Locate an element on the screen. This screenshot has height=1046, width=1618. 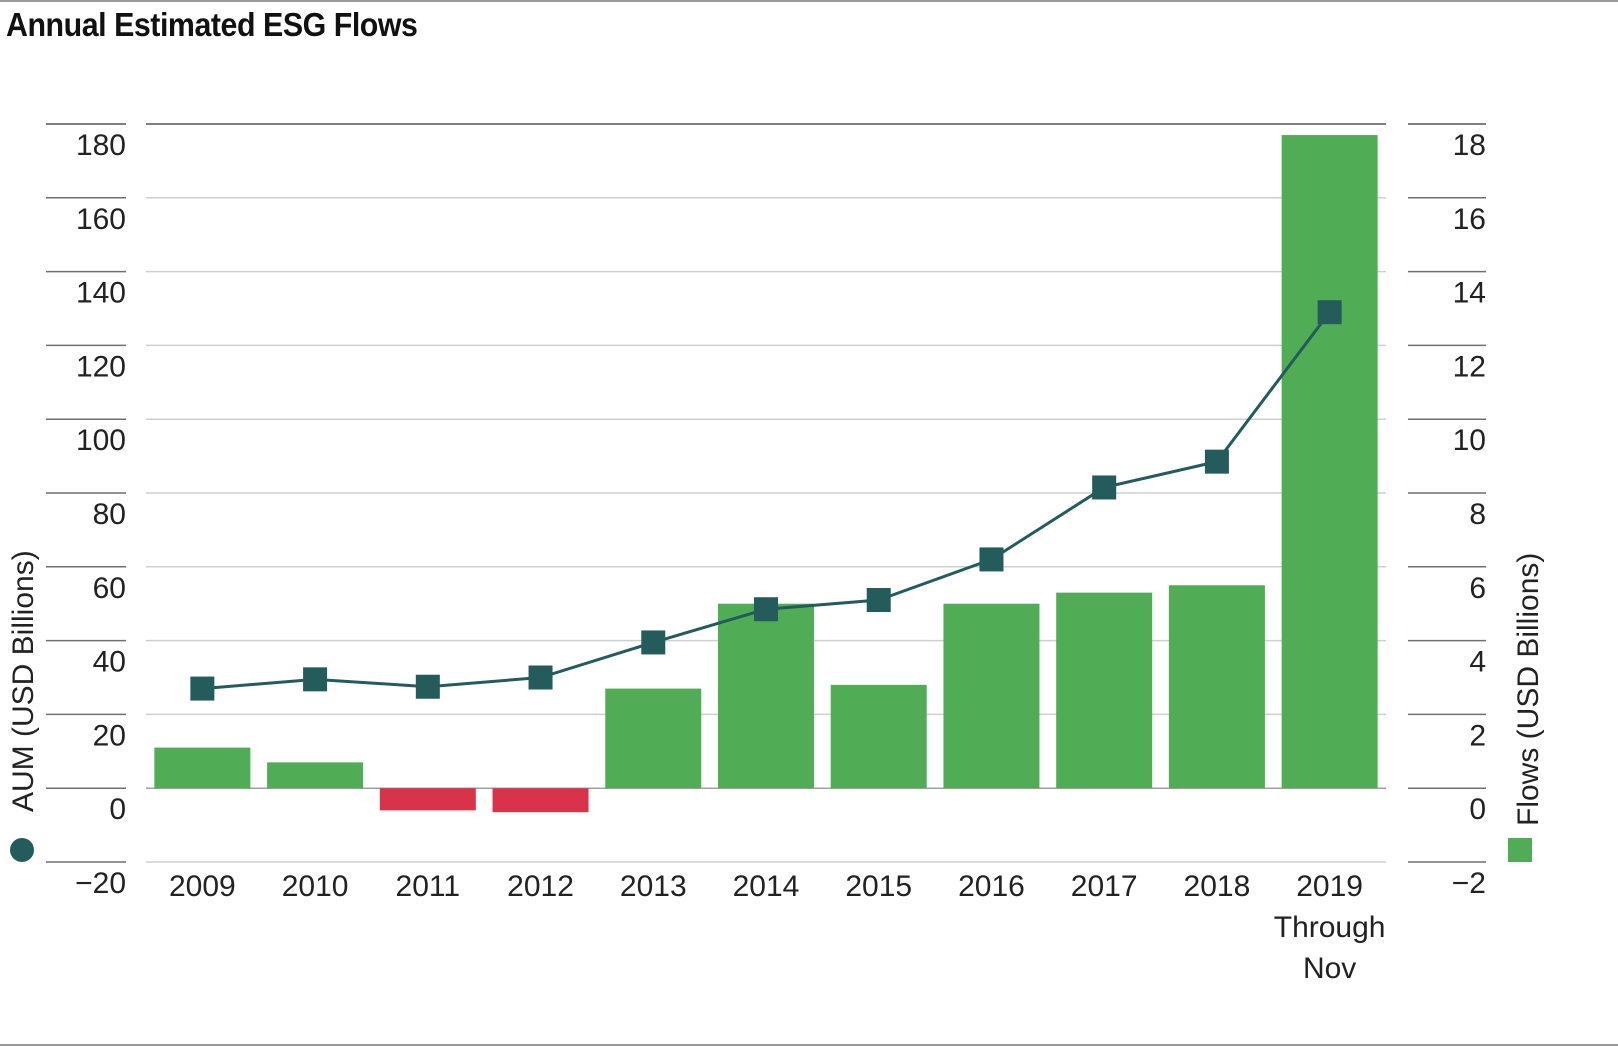
x-tick-label: 2010 is located at coordinates (315, 886).